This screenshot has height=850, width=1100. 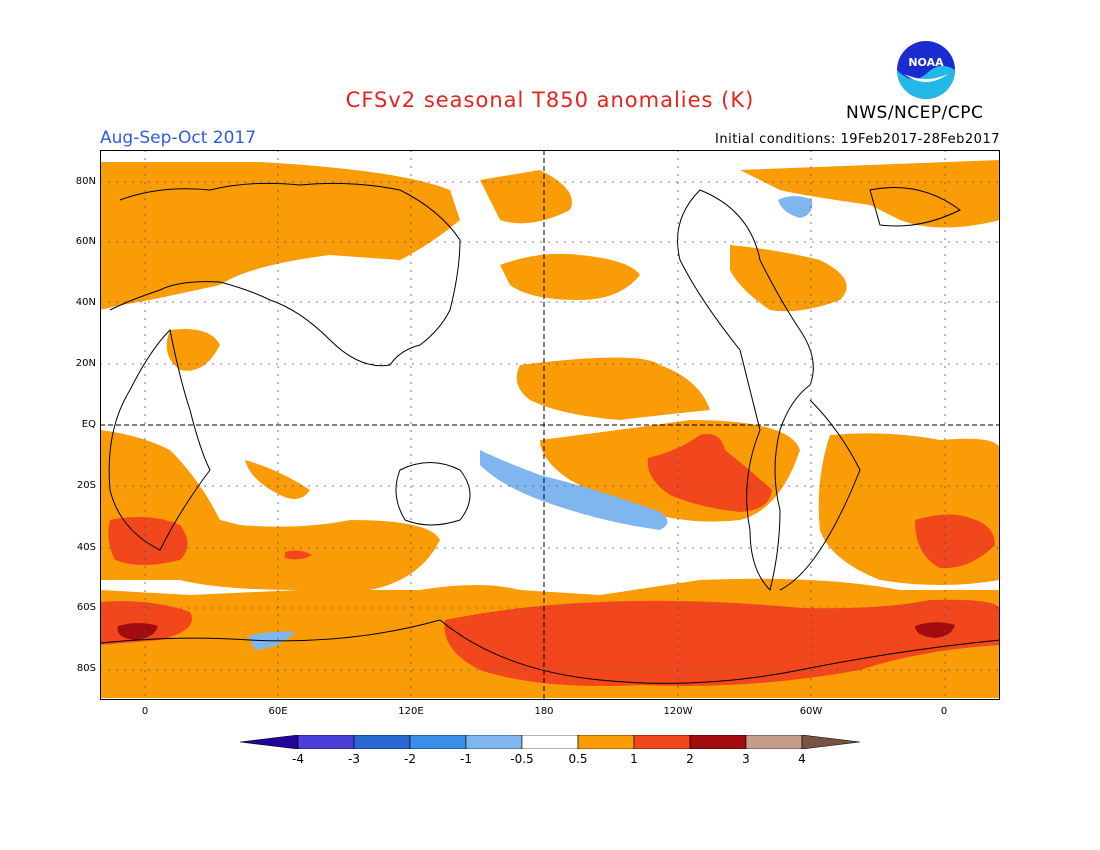 I want to click on lat-label: 80N, so click(x=85, y=181).